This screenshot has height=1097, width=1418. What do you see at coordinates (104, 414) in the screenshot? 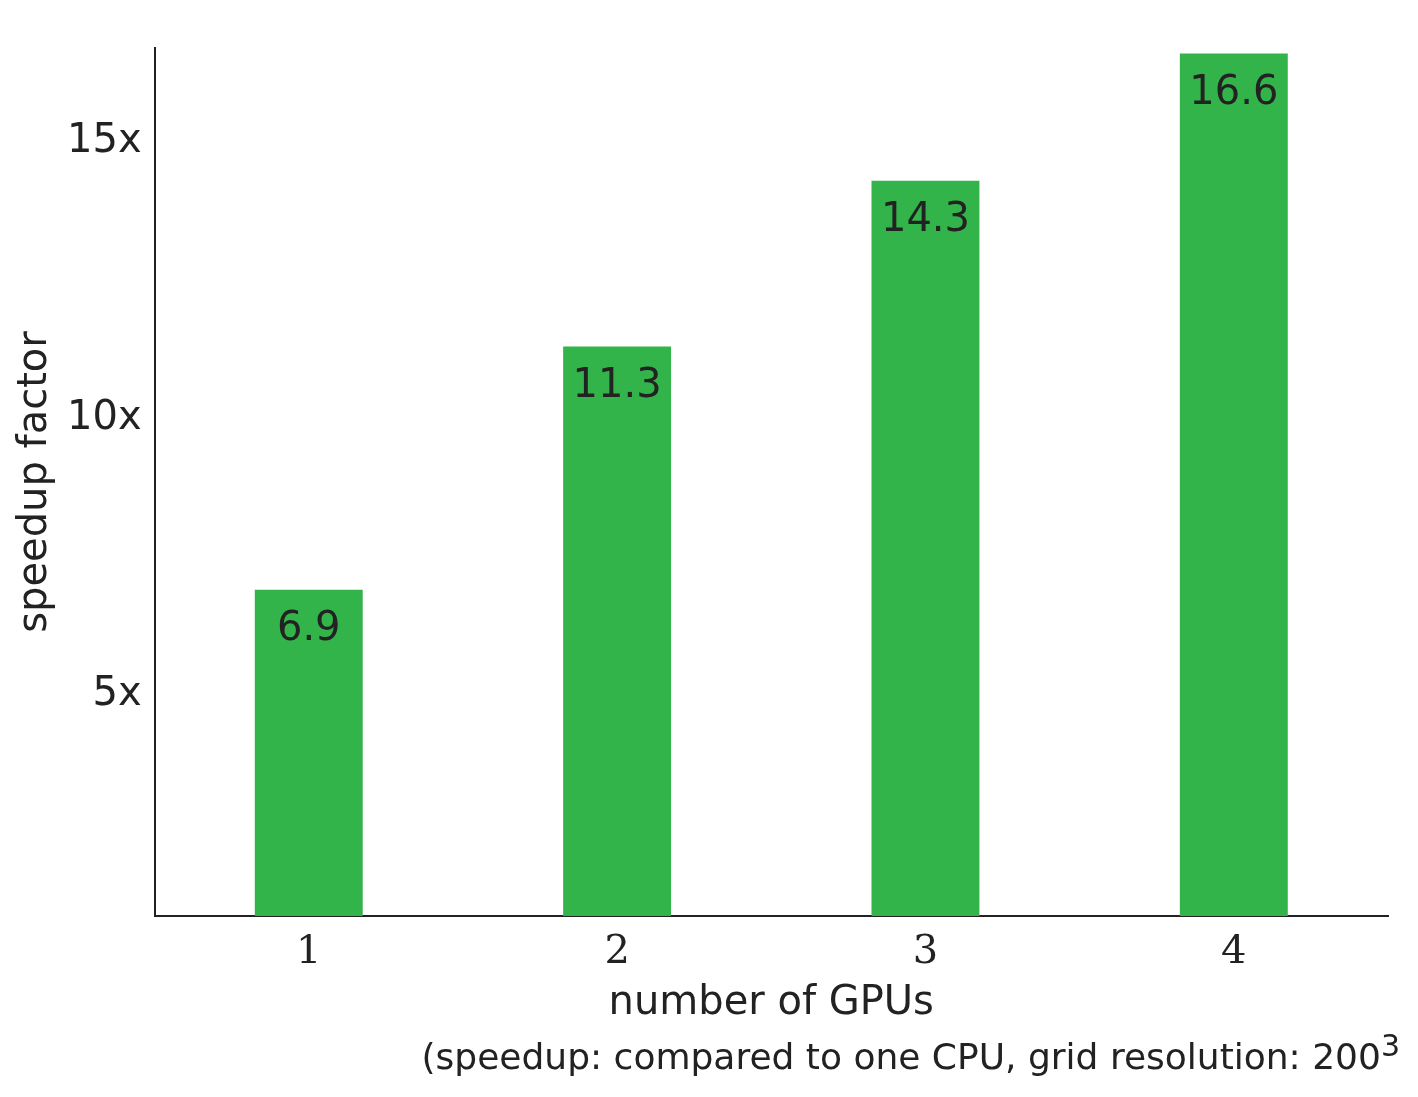
I see `y-tick-label: 10x` at bounding box center [104, 414].